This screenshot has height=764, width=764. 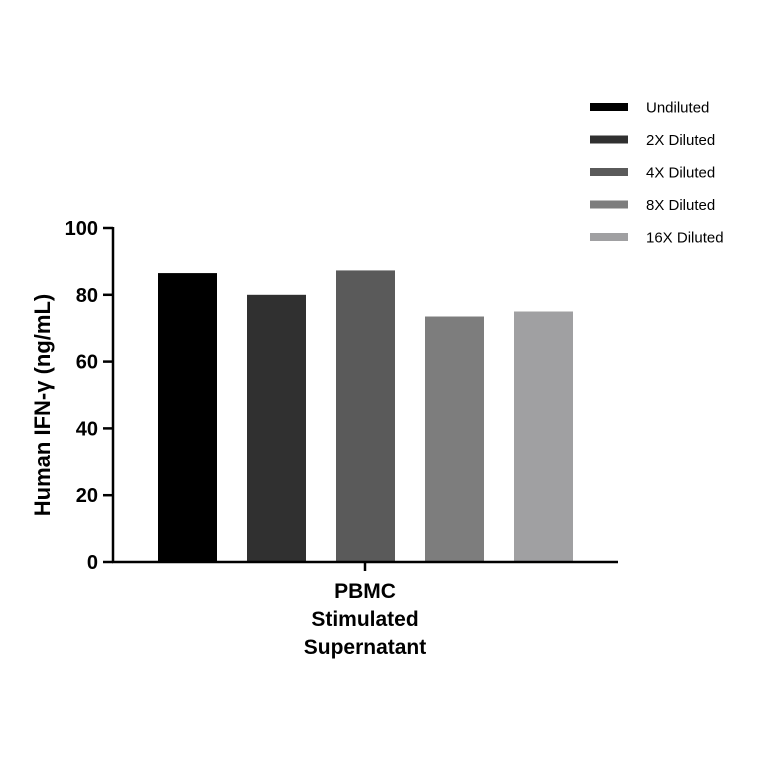 What do you see at coordinates (365, 647) in the screenshot?
I see `category-label-line-3: Supernatant` at bounding box center [365, 647].